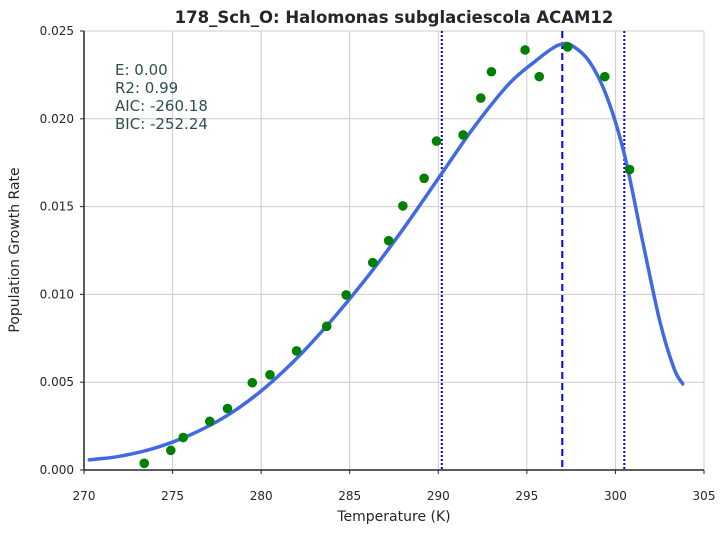 This screenshot has width=725, height=533. I want to click on x-tick-label: 300, so click(615, 496).